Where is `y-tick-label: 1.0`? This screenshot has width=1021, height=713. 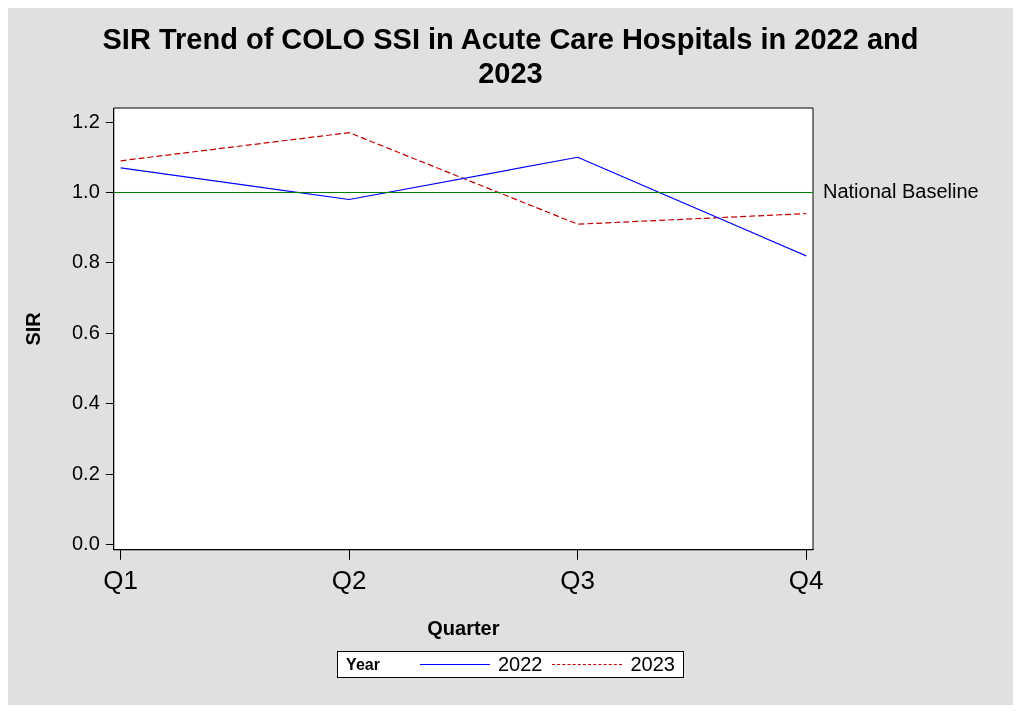 y-tick-label: 1.0 is located at coordinates (85, 191).